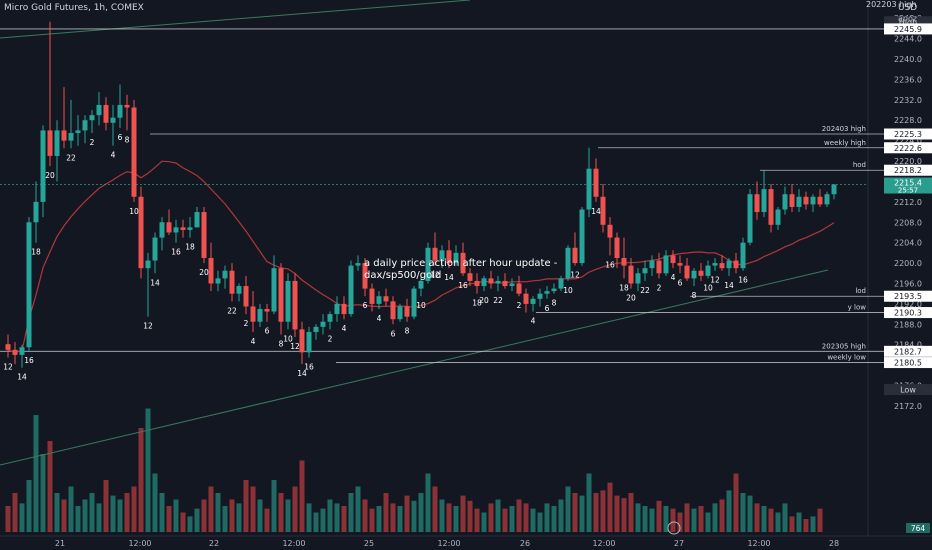 The height and width of the screenshot is (550, 932). I want to click on y-tick-label: 2192.0, so click(908, 304).